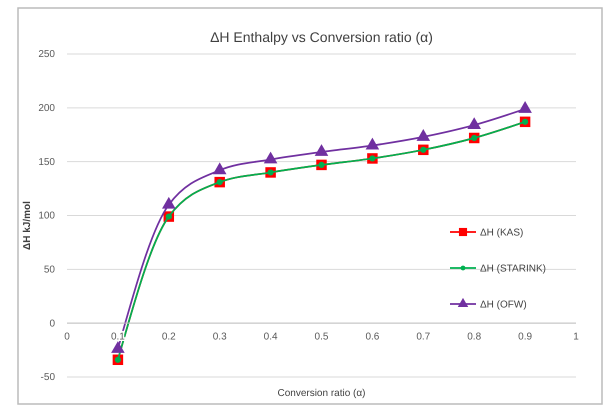 The image size is (606, 410). I want to click on chart-title: ΔH Enthalpy vs Conversion ratio (α), so click(321, 37).